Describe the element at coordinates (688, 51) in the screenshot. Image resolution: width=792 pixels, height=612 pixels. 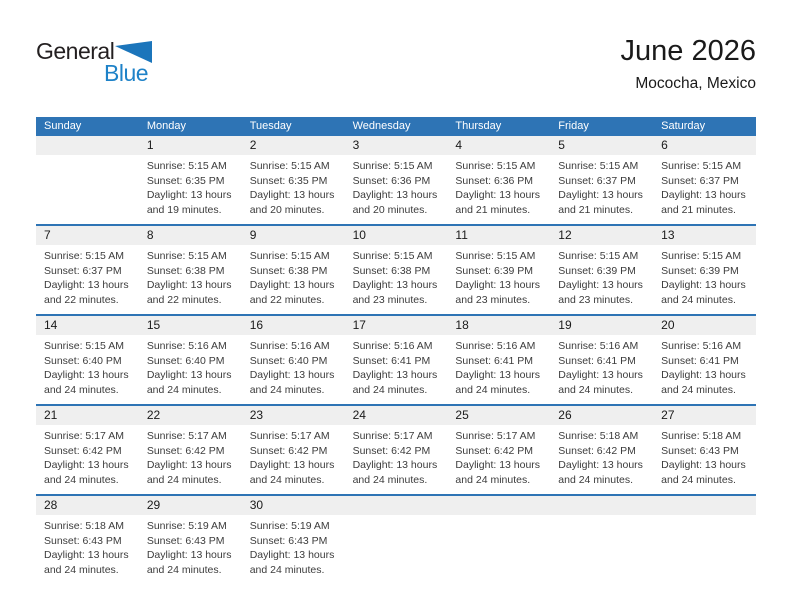
I see `page-title: June 2026` at that location.